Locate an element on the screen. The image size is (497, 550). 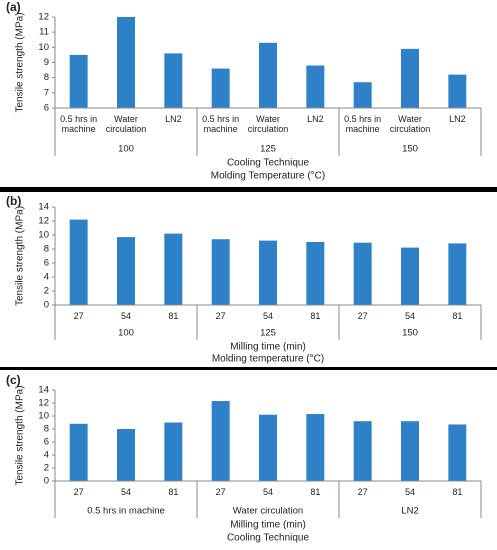
separator is located at coordinates (248, 189).